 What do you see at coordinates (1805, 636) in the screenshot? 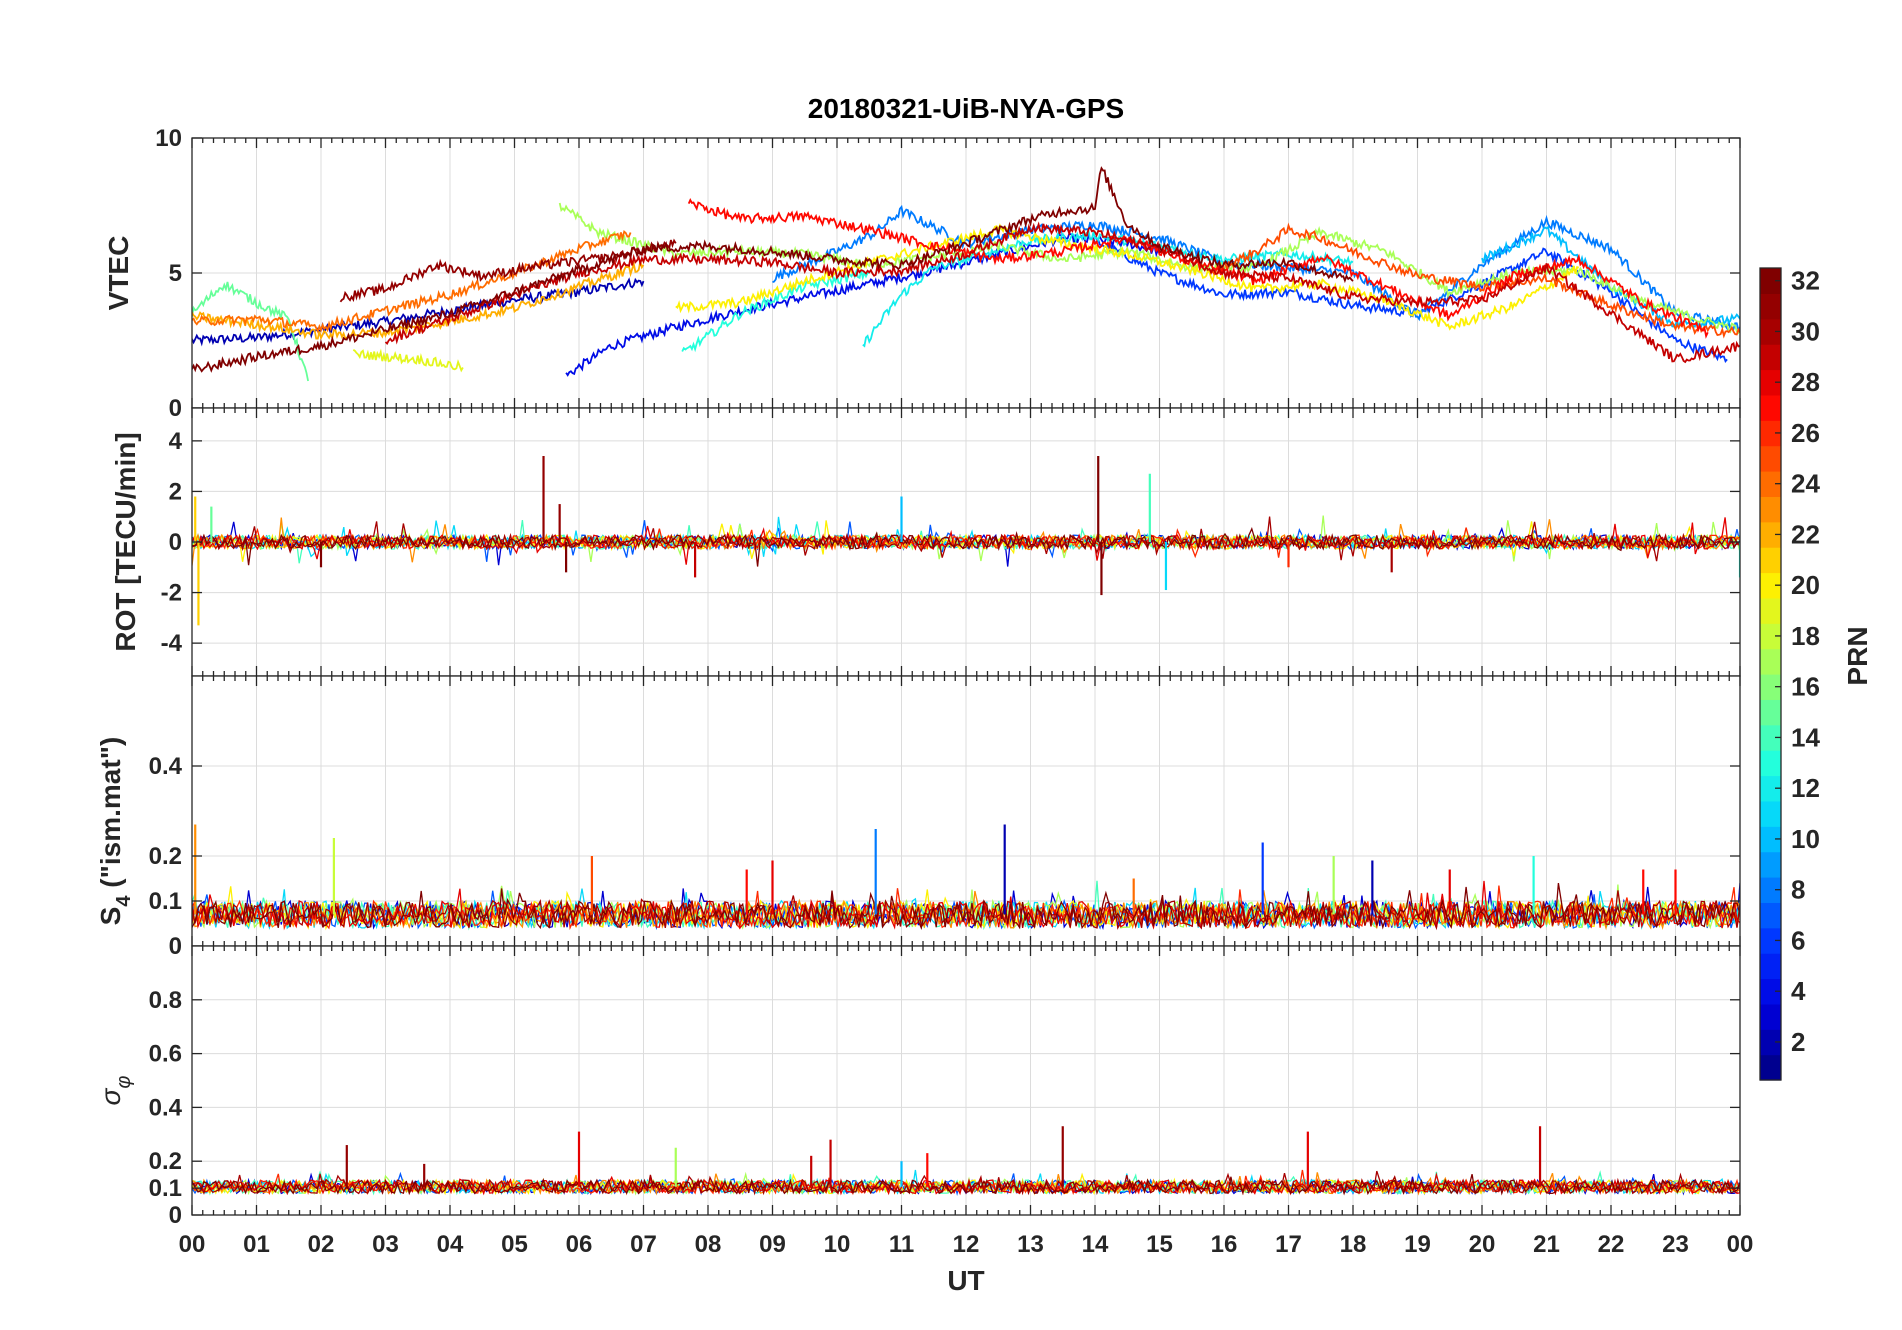
I see `colorbar-tick-label: 18` at bounding box center [1805, 636].